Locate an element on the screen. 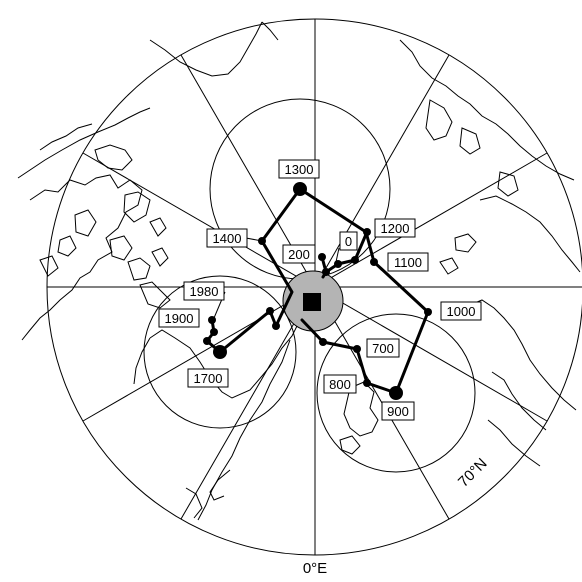 Image resolution: width=582 pixels, height=582 pixels. pole-marker is located at coordinates (312, 302).